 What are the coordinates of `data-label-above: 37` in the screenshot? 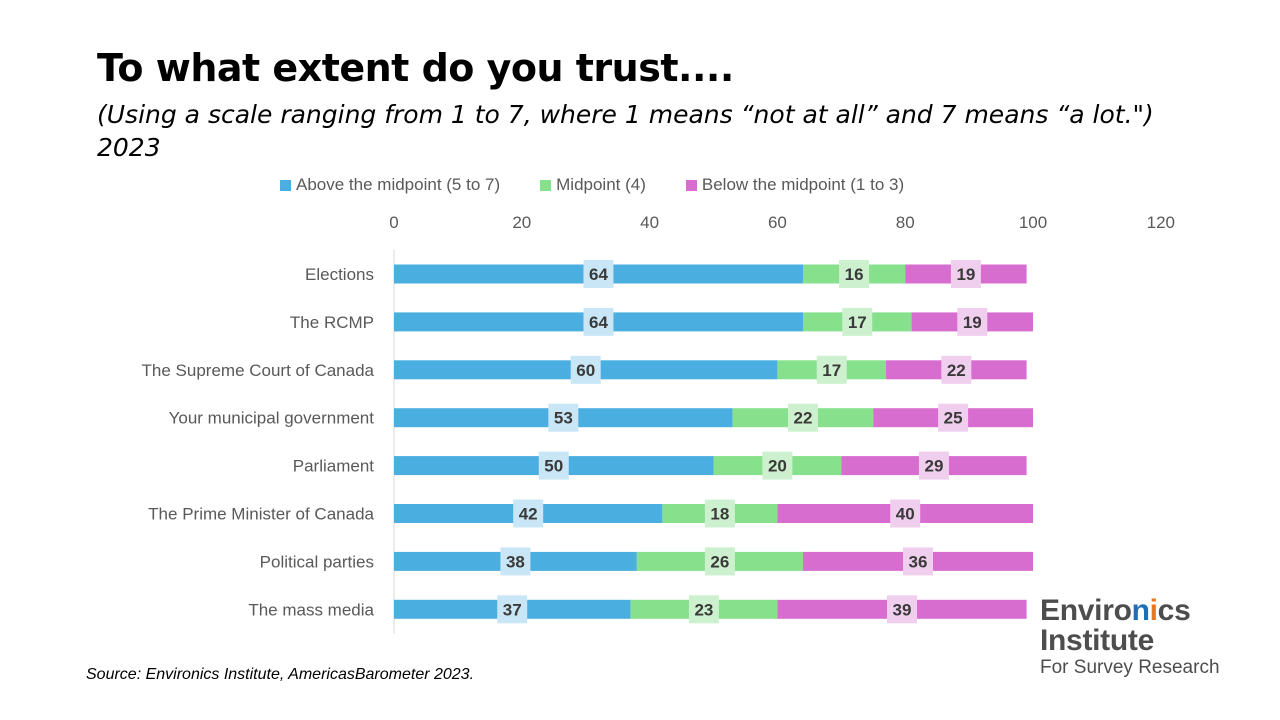 It's located at (512, 609).